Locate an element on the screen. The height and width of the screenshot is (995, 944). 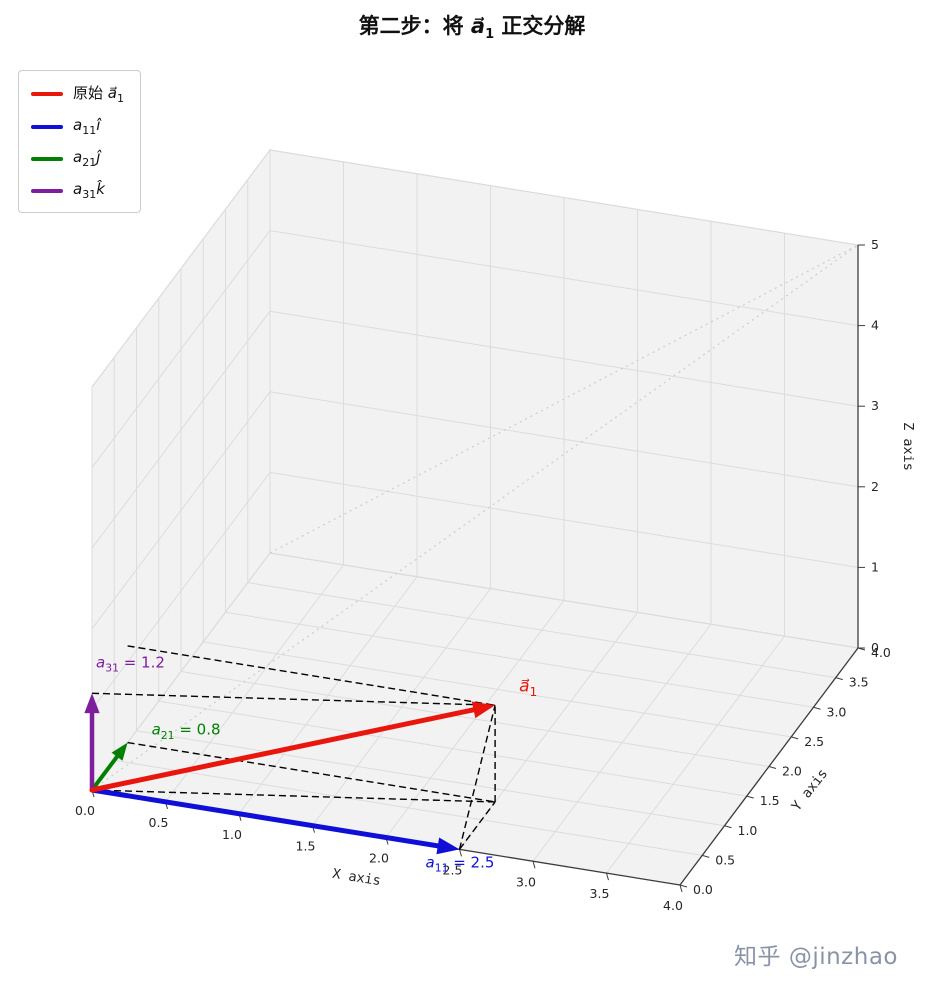
legend-label: a31k̂ is located at coordinates (89, 190).